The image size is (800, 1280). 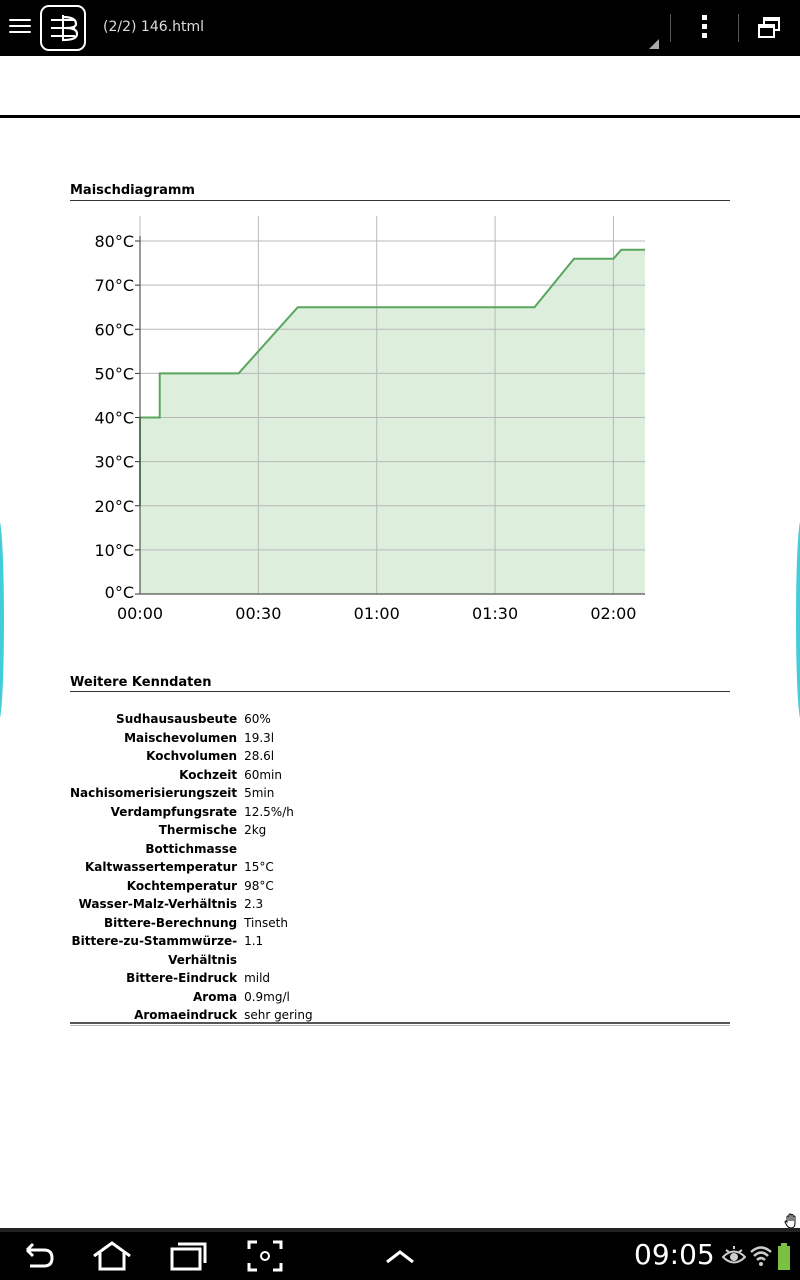 I want to click on data-row-value: 2.3, so click(x=254, y=904).